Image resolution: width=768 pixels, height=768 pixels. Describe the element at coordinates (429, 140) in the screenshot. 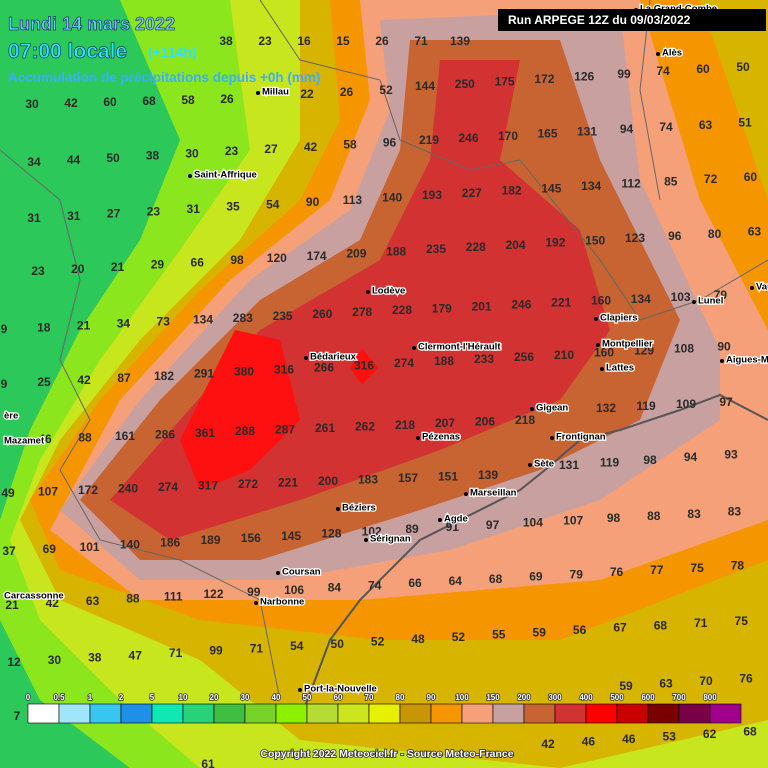

I see `grid-value: 219` at that location.